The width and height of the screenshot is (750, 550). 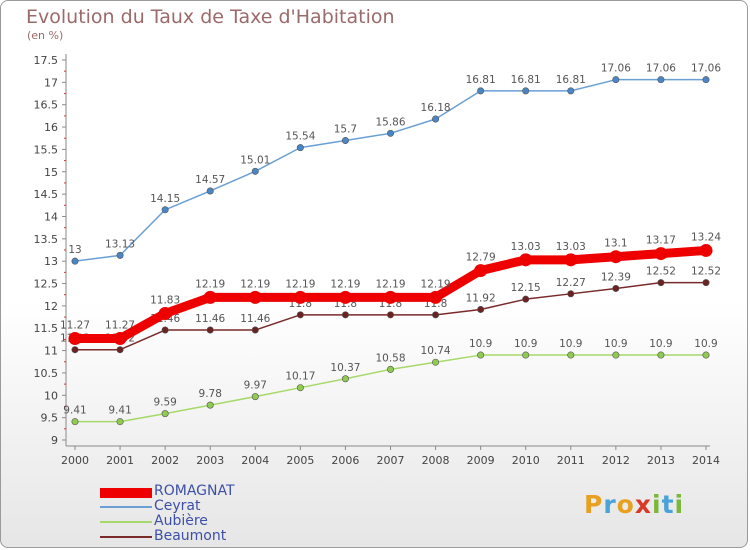 I want to click on data-label-romagnat: 13.24, so click(x=706, y=237).